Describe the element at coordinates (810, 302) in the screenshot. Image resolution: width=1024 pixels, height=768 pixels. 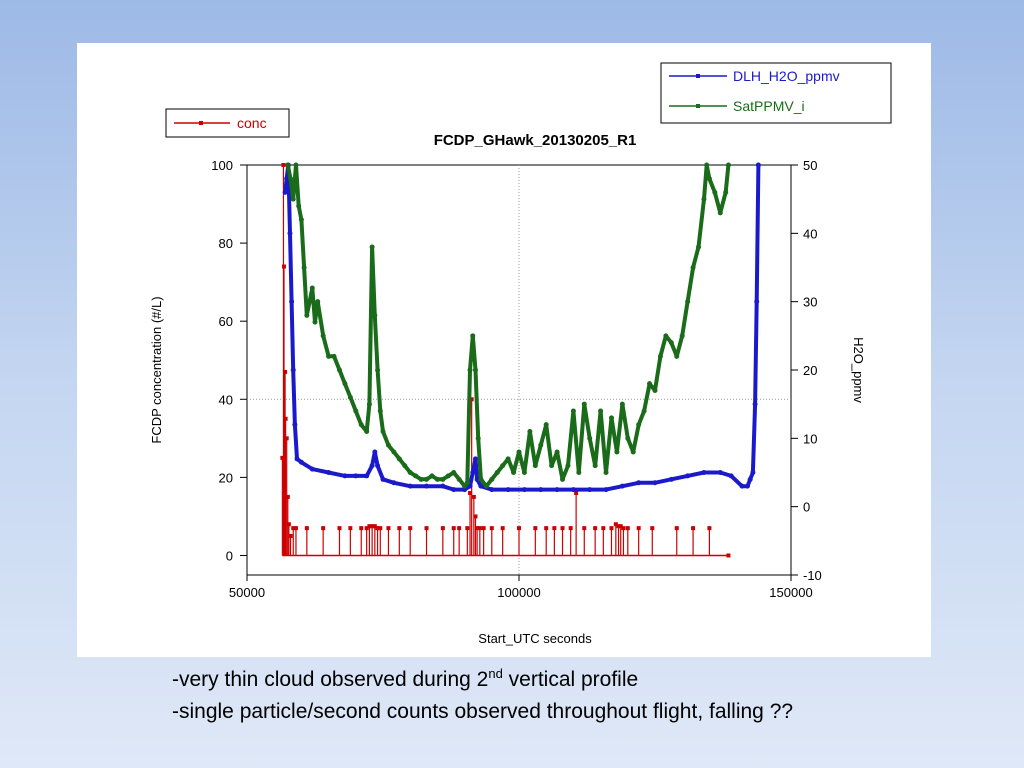
I see `y-right-tick-label: 30` at that location.